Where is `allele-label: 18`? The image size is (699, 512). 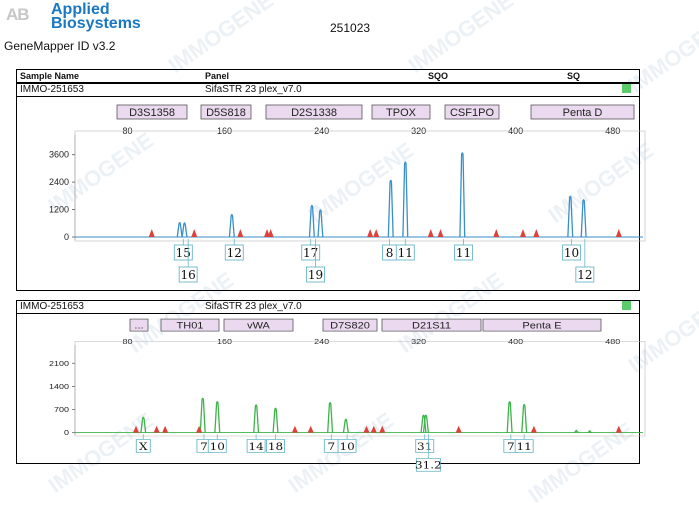
allele-label: 18 is located at coordinates (275, 447).